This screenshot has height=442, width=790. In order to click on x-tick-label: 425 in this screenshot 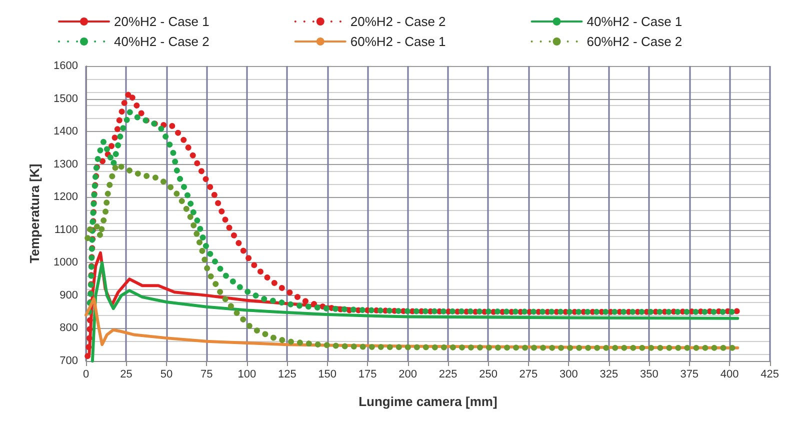, I will do `click(770, 374)`.